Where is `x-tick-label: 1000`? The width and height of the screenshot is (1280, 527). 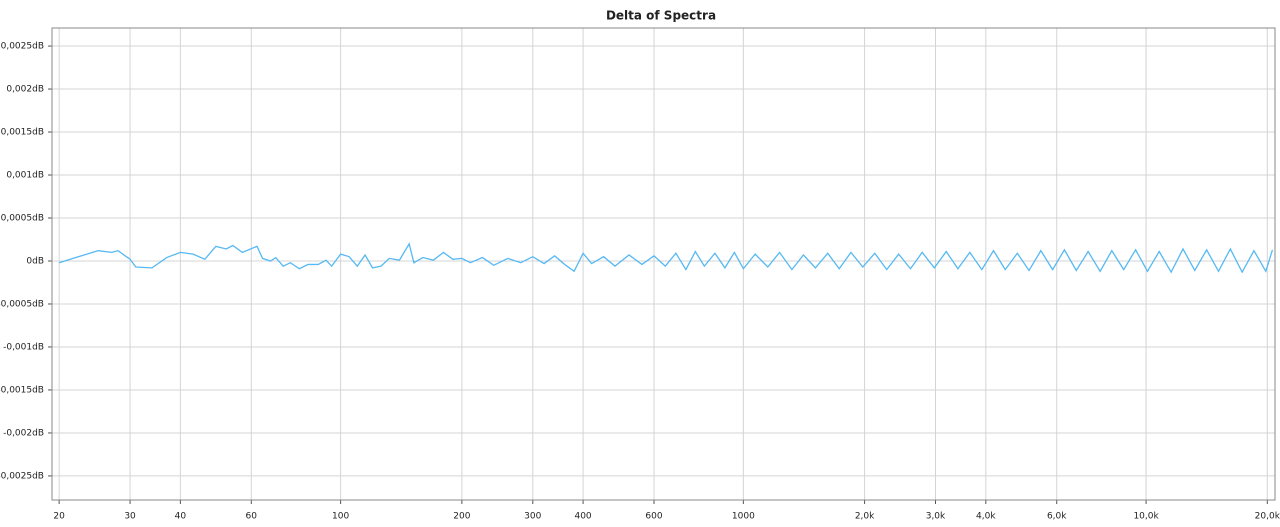 x-tick-label: 1000 is located at coordinates (743, 517).